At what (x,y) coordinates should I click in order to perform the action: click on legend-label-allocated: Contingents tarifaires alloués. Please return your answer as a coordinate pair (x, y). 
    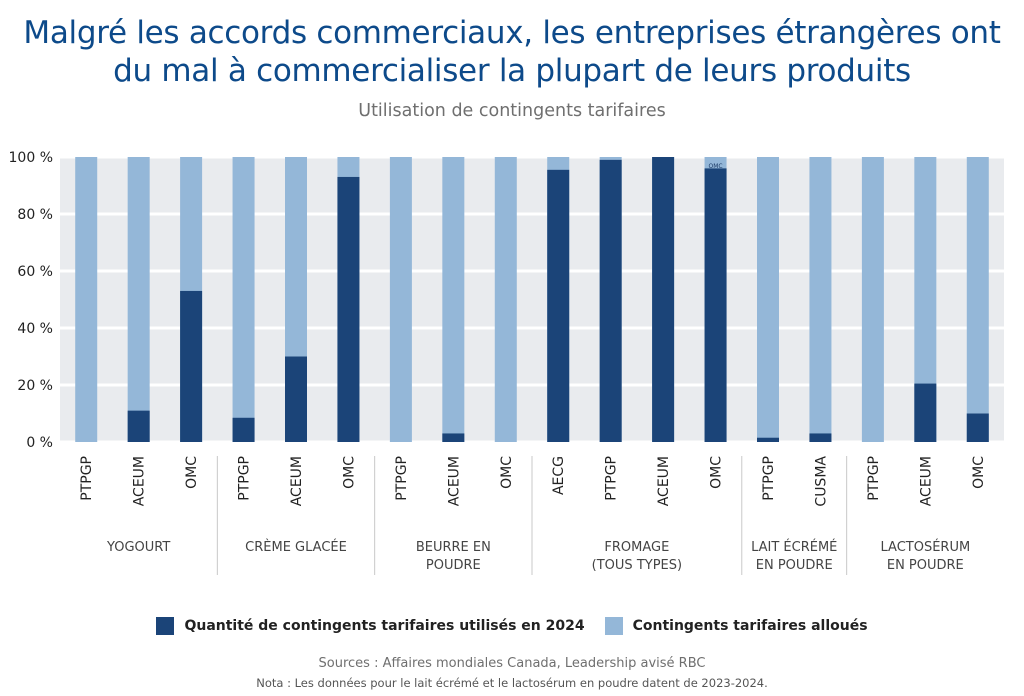
    Looking at the image, I should click on (750, 626).